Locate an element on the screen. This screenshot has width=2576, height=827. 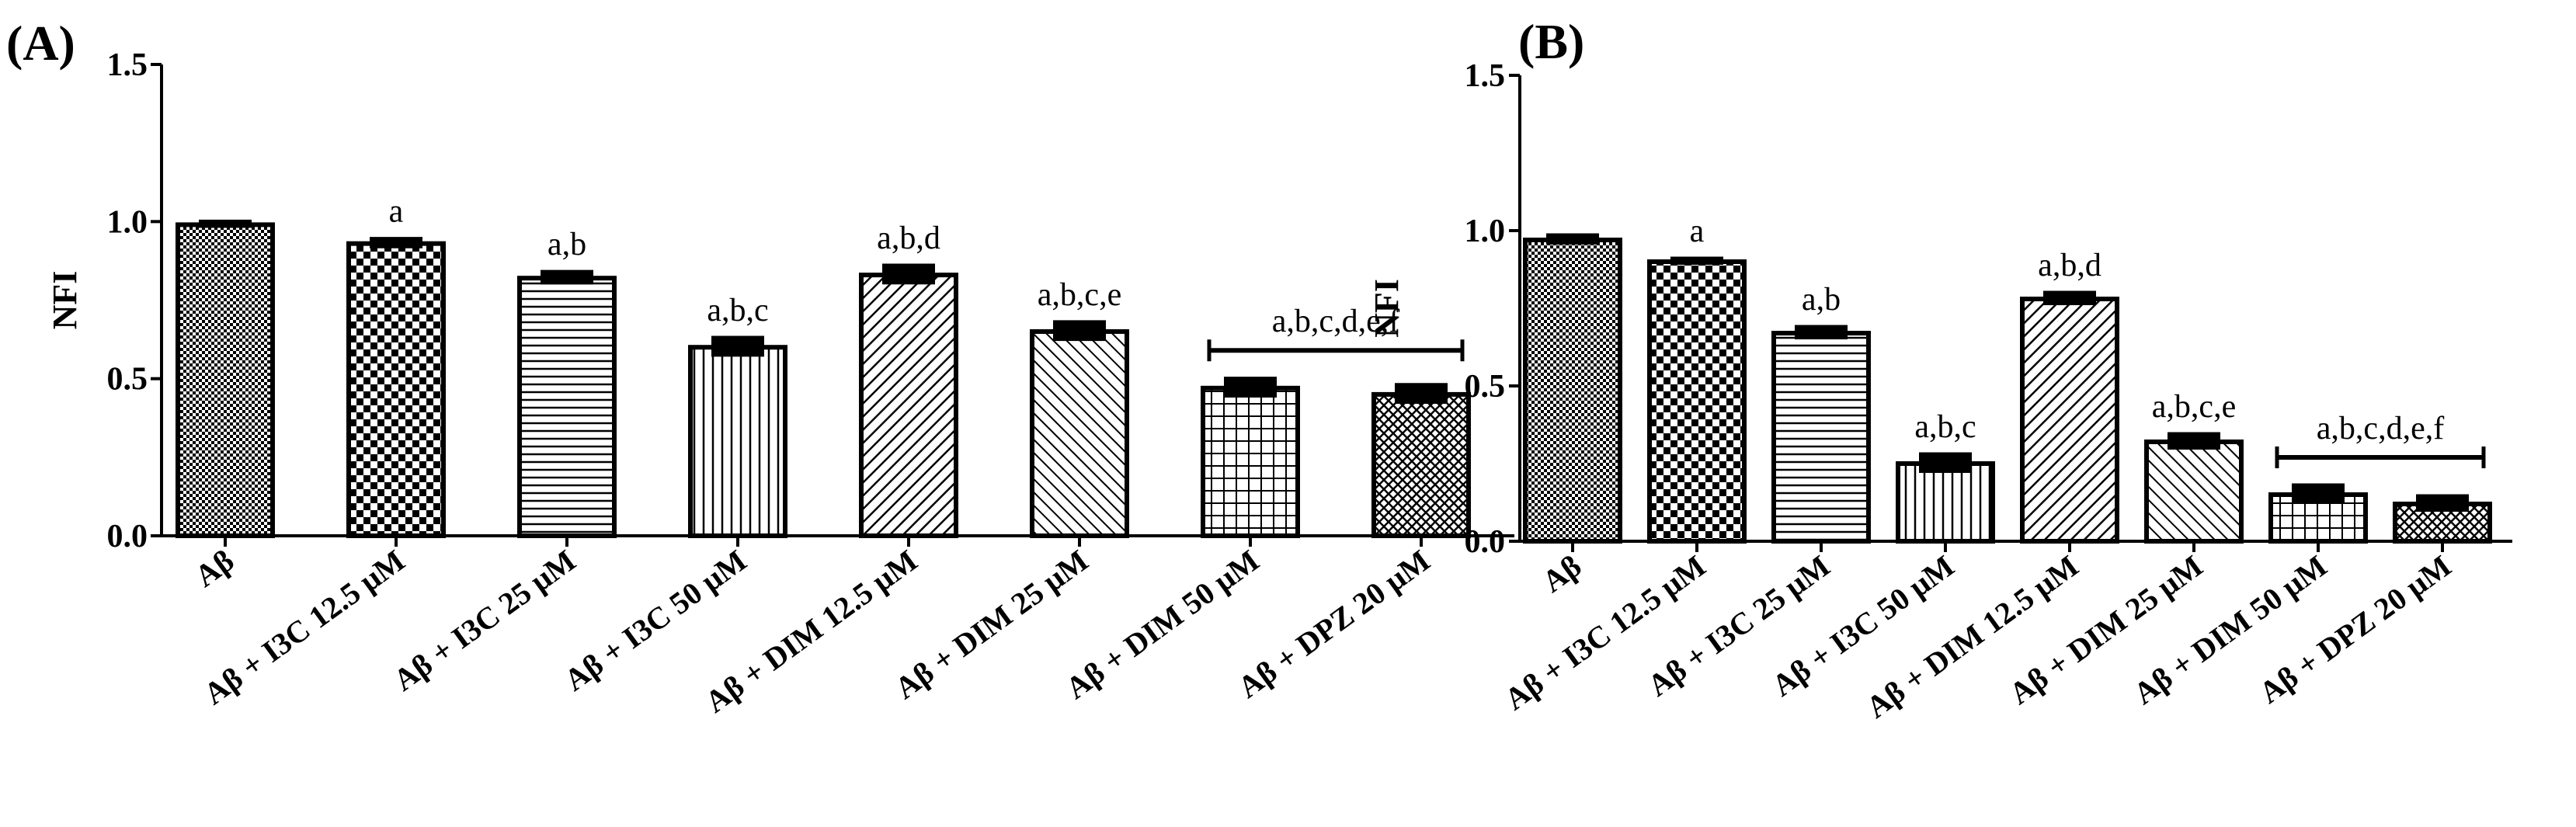
x-tick-label: Aβ + I3C 12.5 μM is located at coordinates (1605, 633).